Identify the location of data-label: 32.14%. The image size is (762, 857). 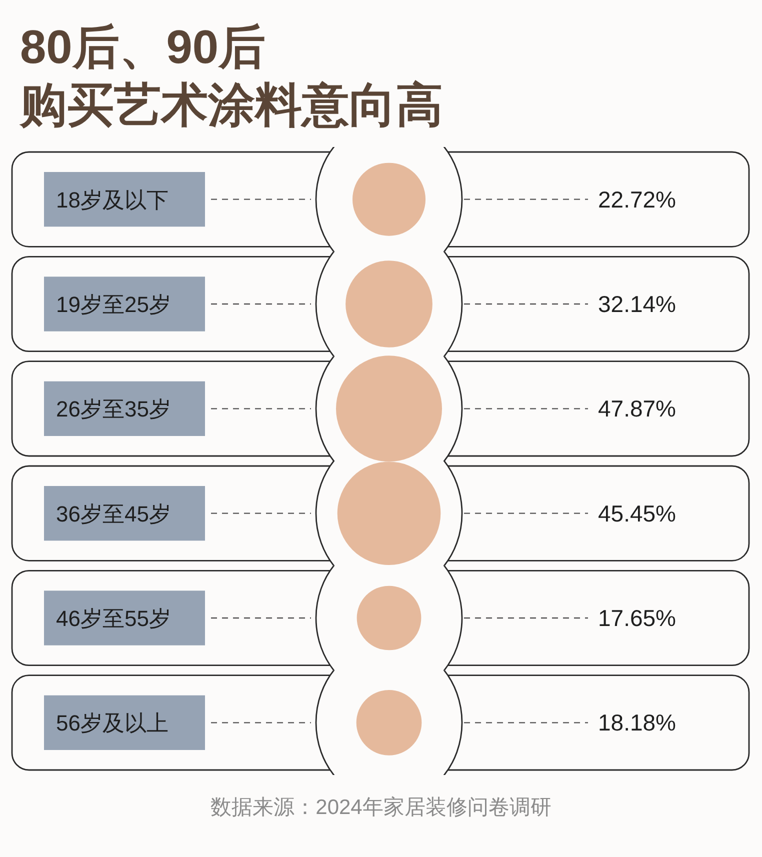
(637, 304).